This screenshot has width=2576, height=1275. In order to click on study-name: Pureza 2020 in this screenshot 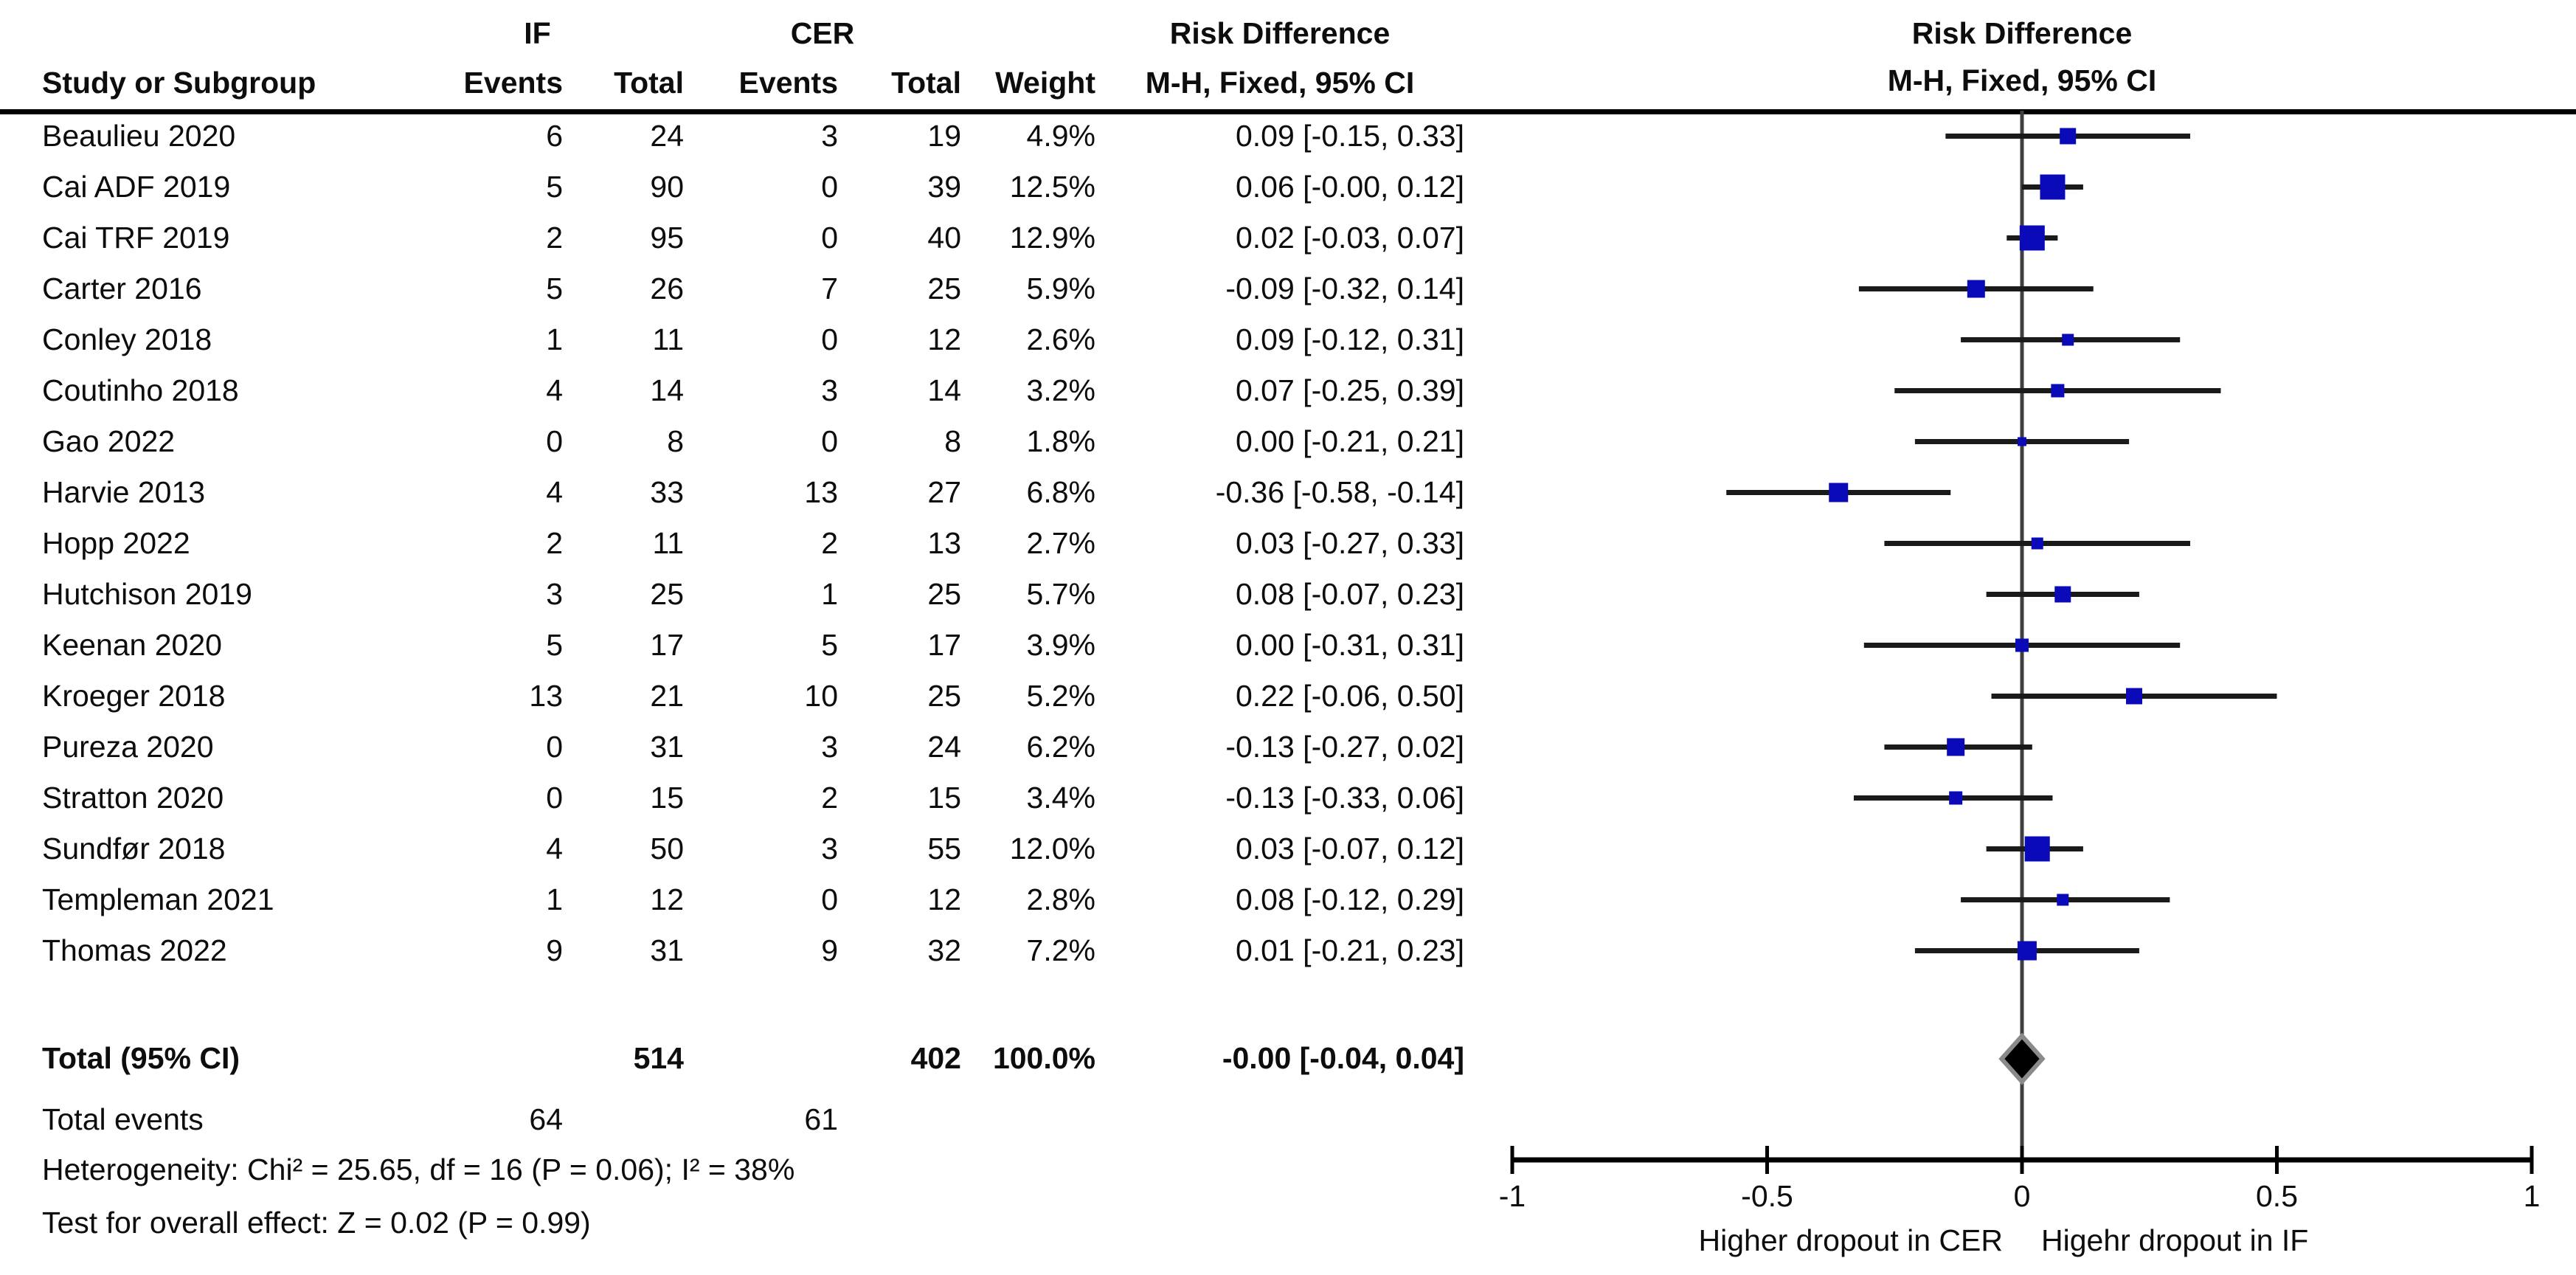, I will do `click(128, 747)`.